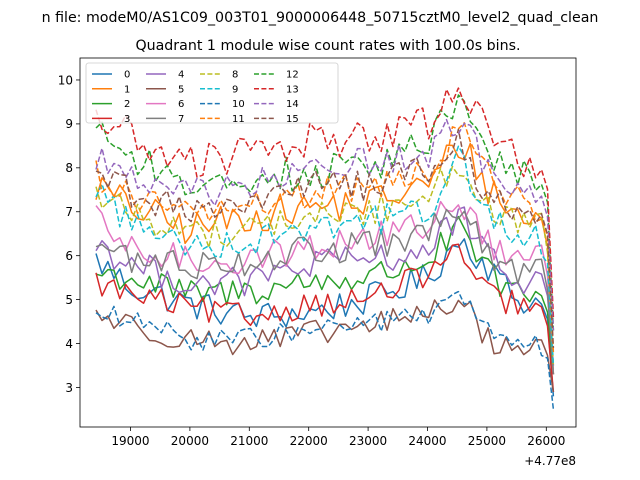 The height and width of the screenshot is (480, 640). What do you see at coordinates (292, 89) in the screenshot?
I see `legend-label-13: 13` at bounding box center [292, 89].